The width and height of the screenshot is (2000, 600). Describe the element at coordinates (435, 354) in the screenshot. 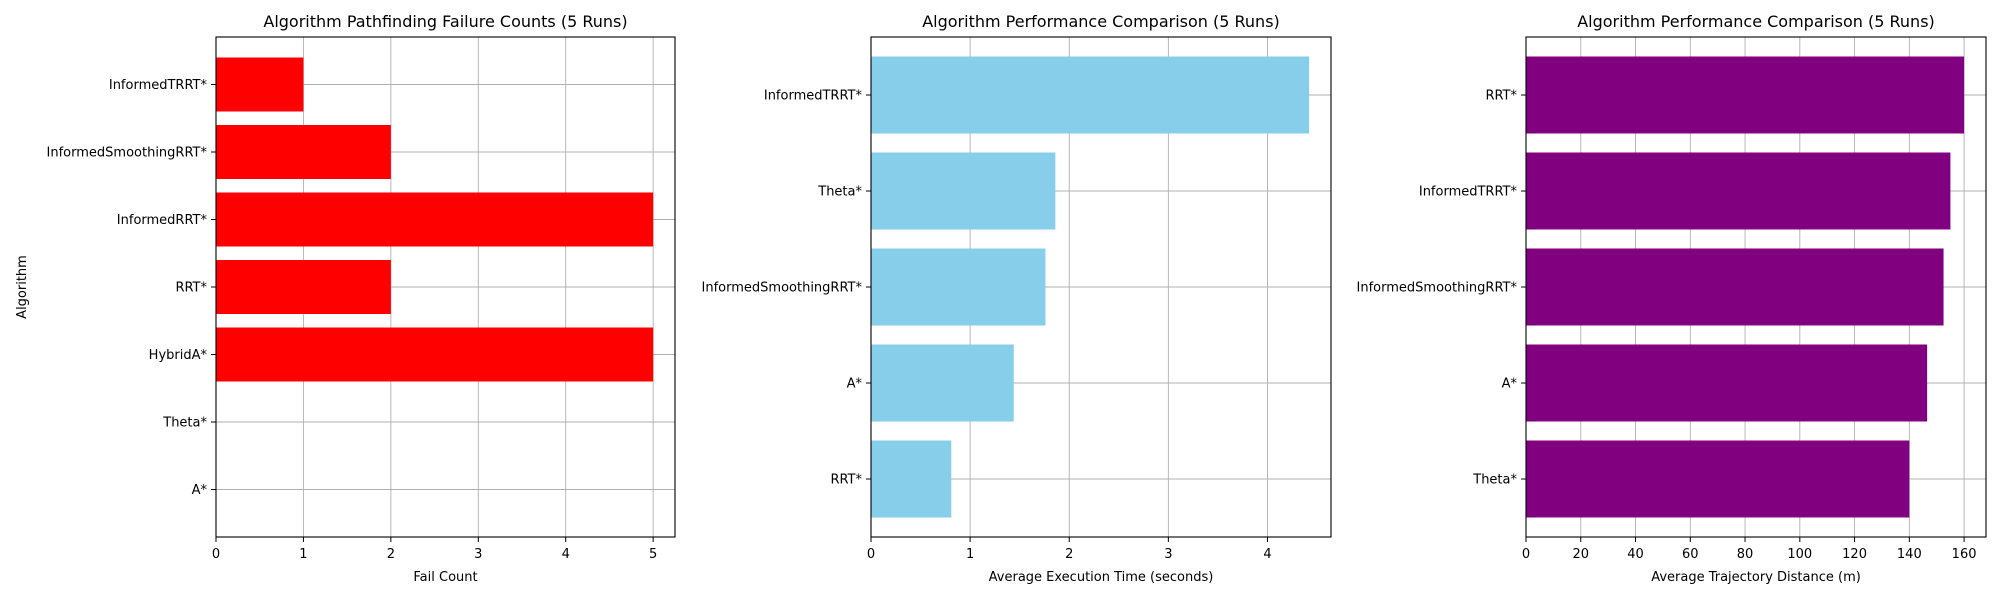

I see `bar-HybridA*` at that location.